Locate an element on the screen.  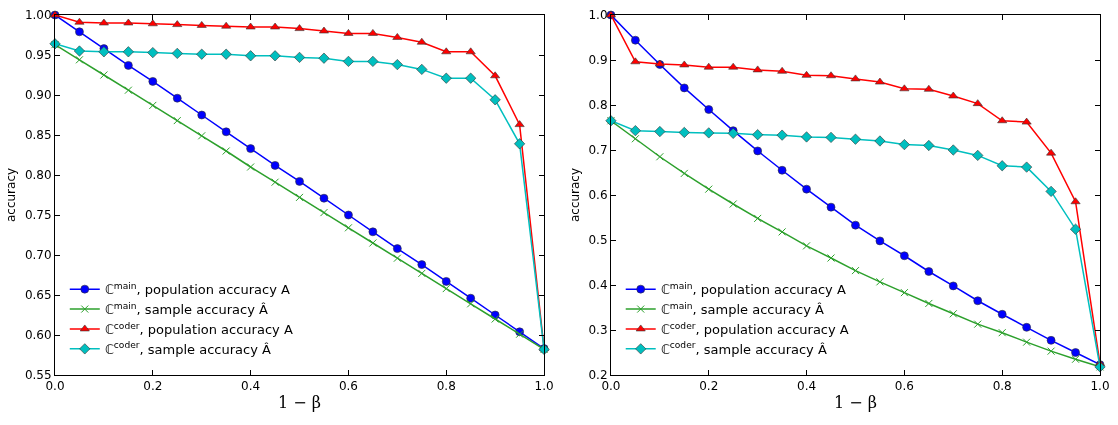
y-tick-label: 0.6 is located at coordinates (598, 195).